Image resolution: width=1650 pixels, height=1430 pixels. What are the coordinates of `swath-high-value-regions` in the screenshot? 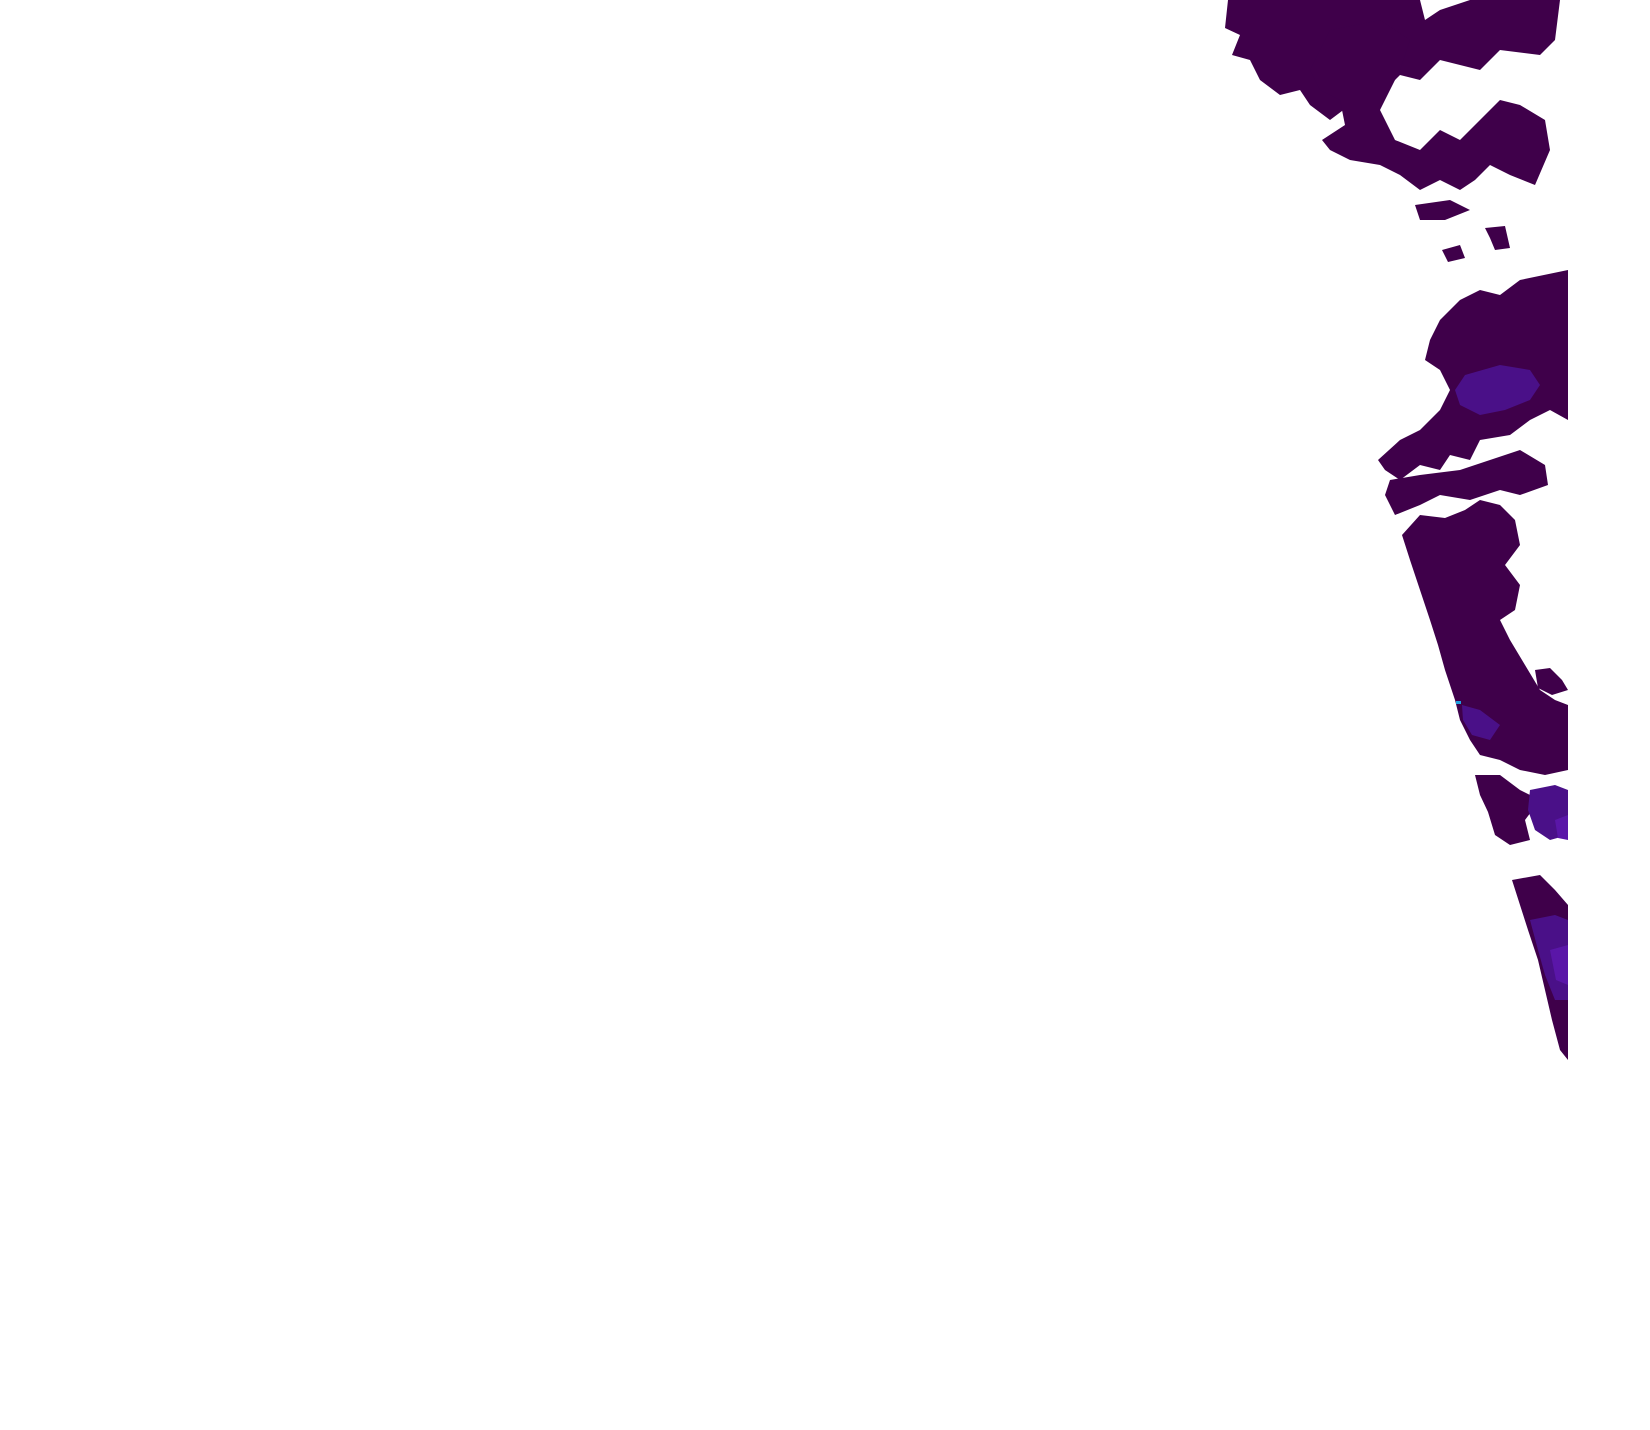 It's located at (1559, 900).